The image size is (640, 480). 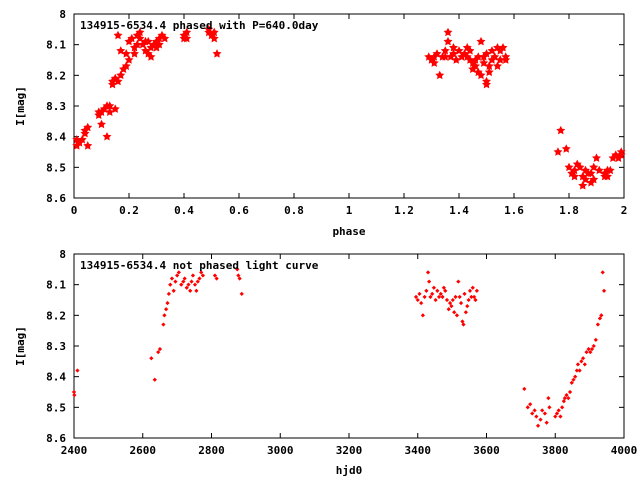 I want to click on phased-x-tick-label: 0, so click(x=74, y=210).